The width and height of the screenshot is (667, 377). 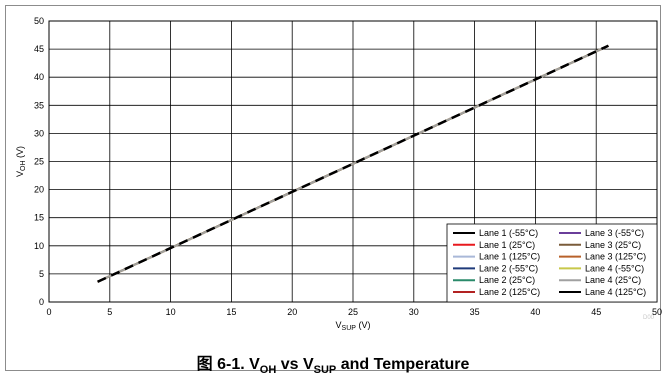 I want to click on x-tick-label: 30, so click(x=414, y=312).